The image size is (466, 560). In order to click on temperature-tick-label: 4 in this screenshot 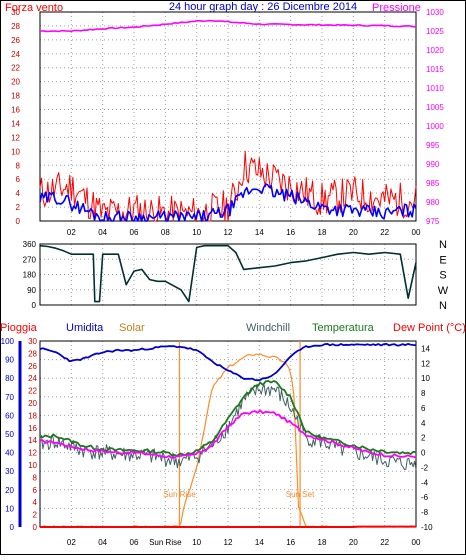, I will do `click(423, 423)`.